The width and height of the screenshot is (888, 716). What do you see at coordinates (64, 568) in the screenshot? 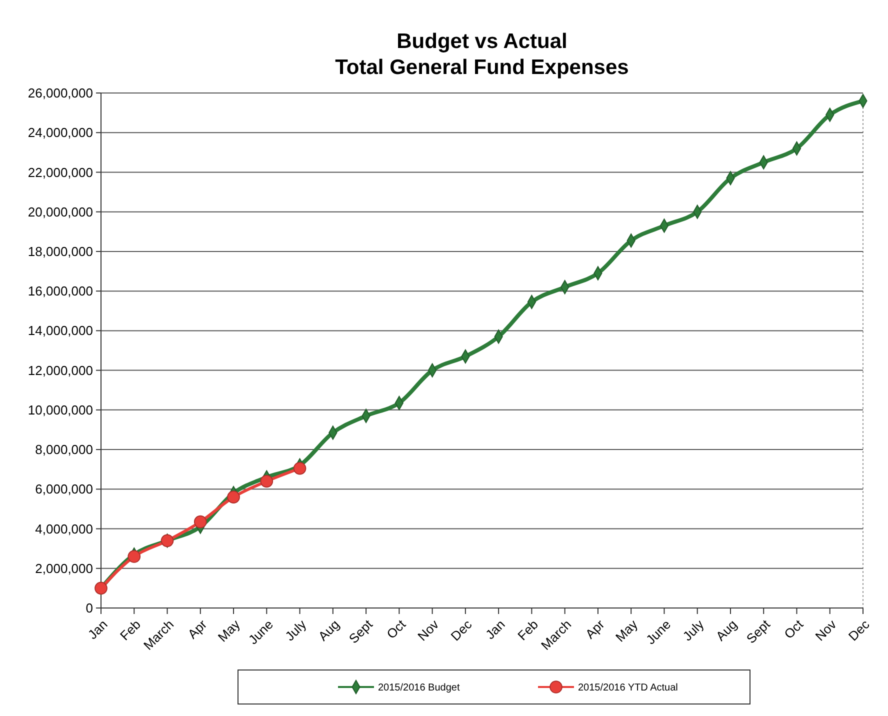
I see `y-tick-label: 2,000,000` at bounding box center [64, 568].